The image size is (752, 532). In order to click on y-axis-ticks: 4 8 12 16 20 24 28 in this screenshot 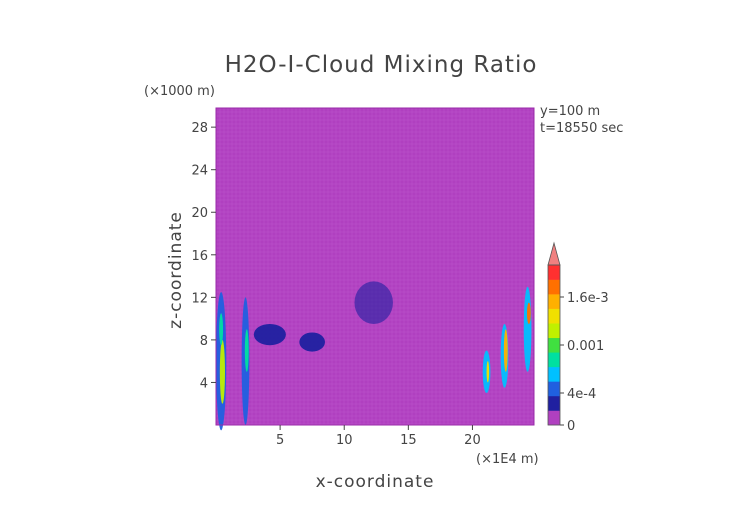, I will do `click(203, 256)`.